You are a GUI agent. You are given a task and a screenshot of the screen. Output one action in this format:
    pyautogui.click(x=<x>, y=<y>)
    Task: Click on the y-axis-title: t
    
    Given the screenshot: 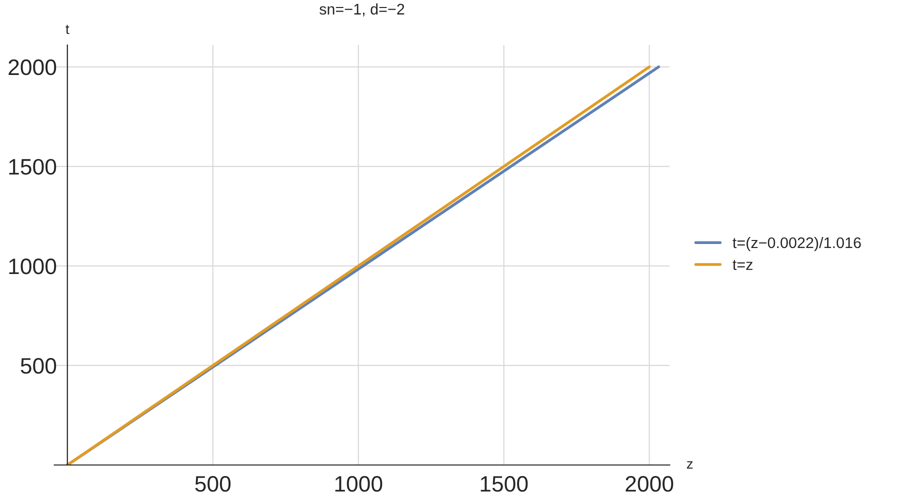 What is the action you would take?
    pyautogui.click(x=68, y=29)
    